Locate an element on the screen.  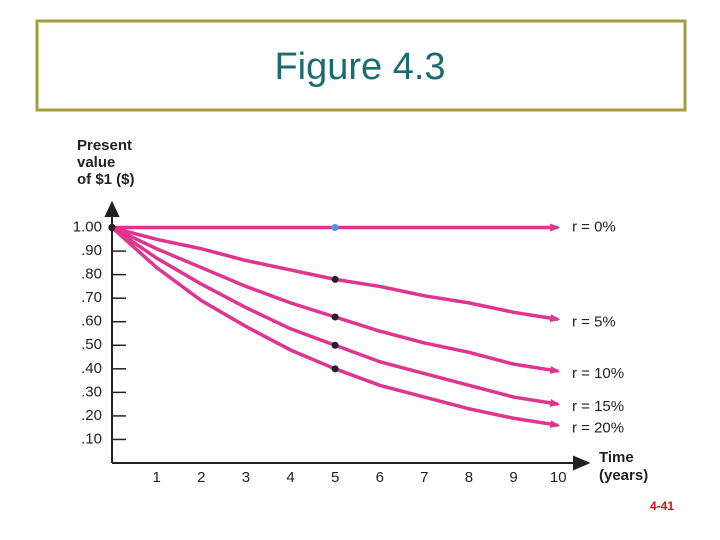
y-tick-label: .50 is located at coordinates (91, 344).